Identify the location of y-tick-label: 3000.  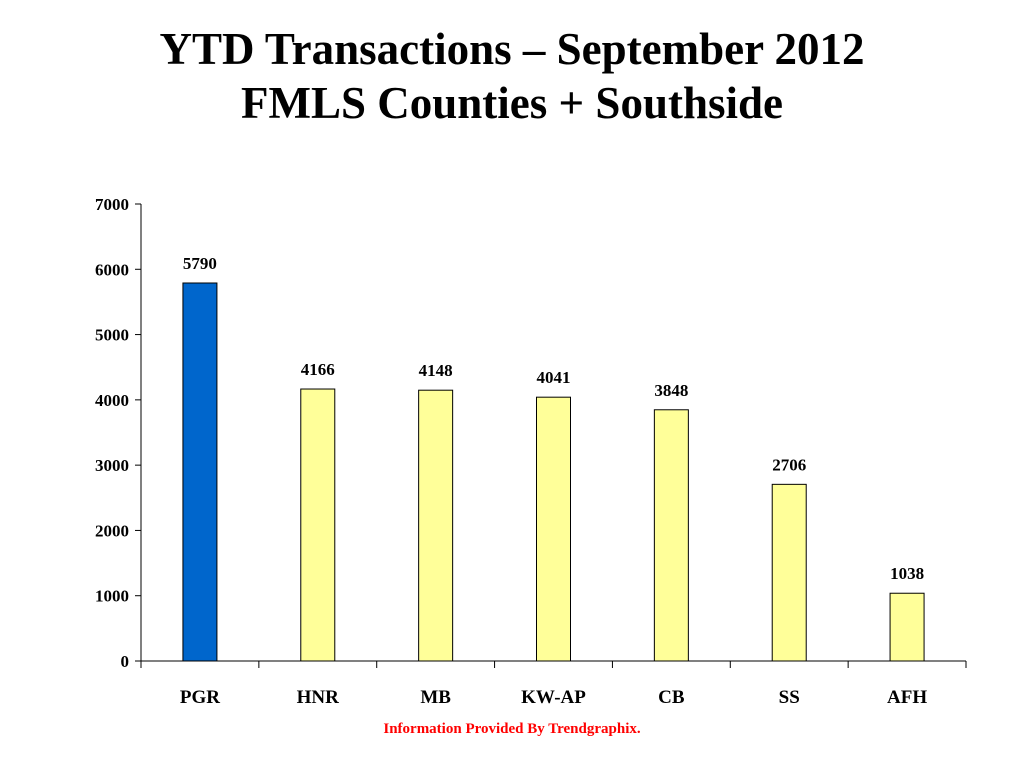
(112, 465).